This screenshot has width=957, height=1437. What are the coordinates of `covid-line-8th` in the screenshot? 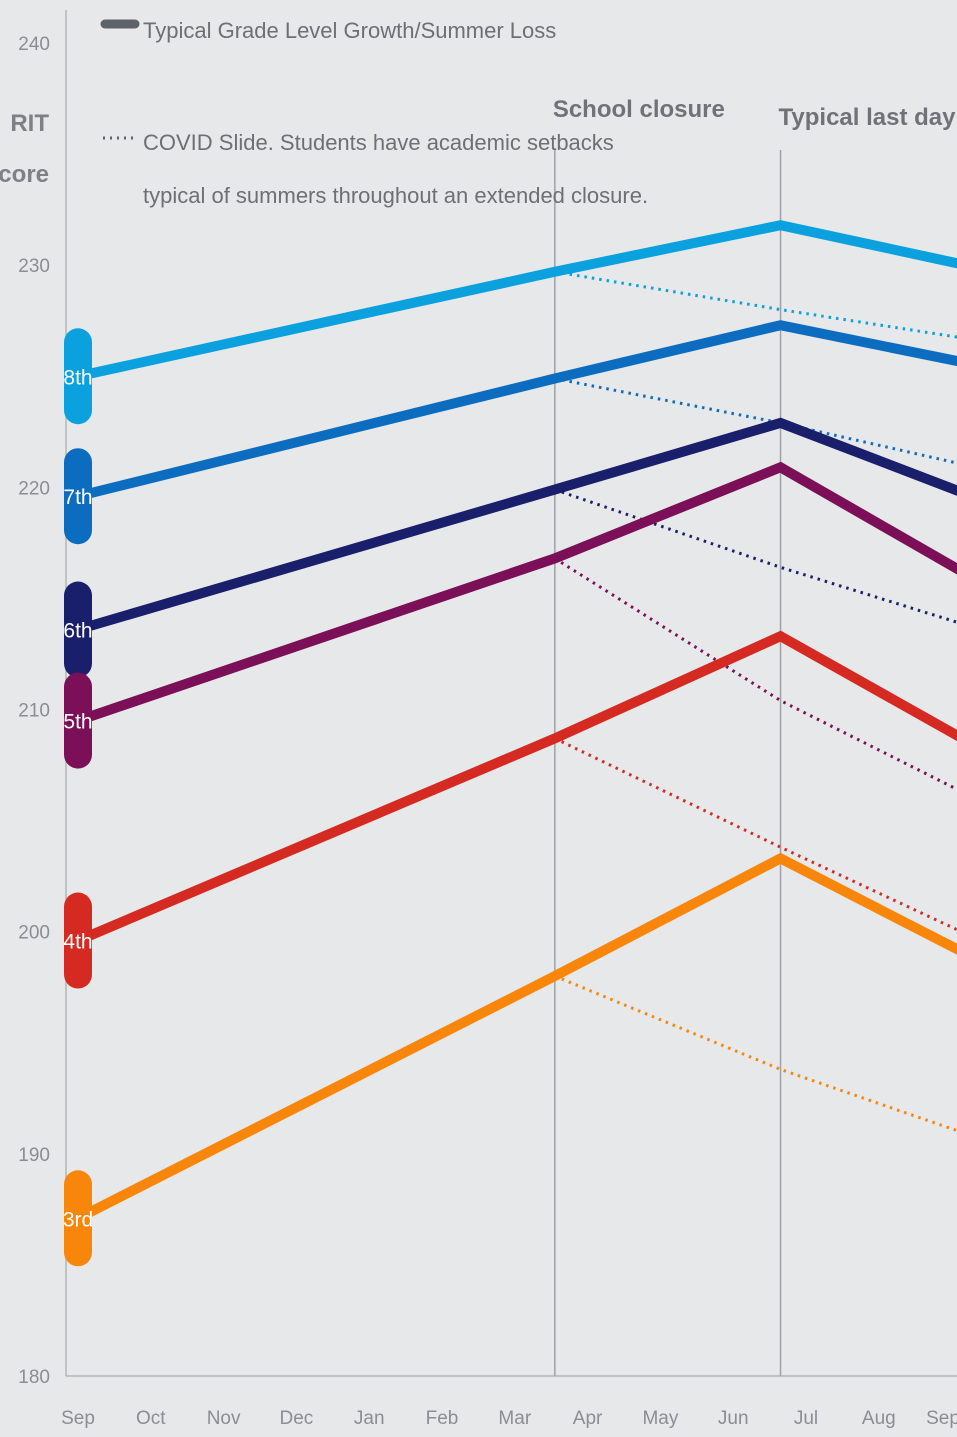 It's located at (755, 304).